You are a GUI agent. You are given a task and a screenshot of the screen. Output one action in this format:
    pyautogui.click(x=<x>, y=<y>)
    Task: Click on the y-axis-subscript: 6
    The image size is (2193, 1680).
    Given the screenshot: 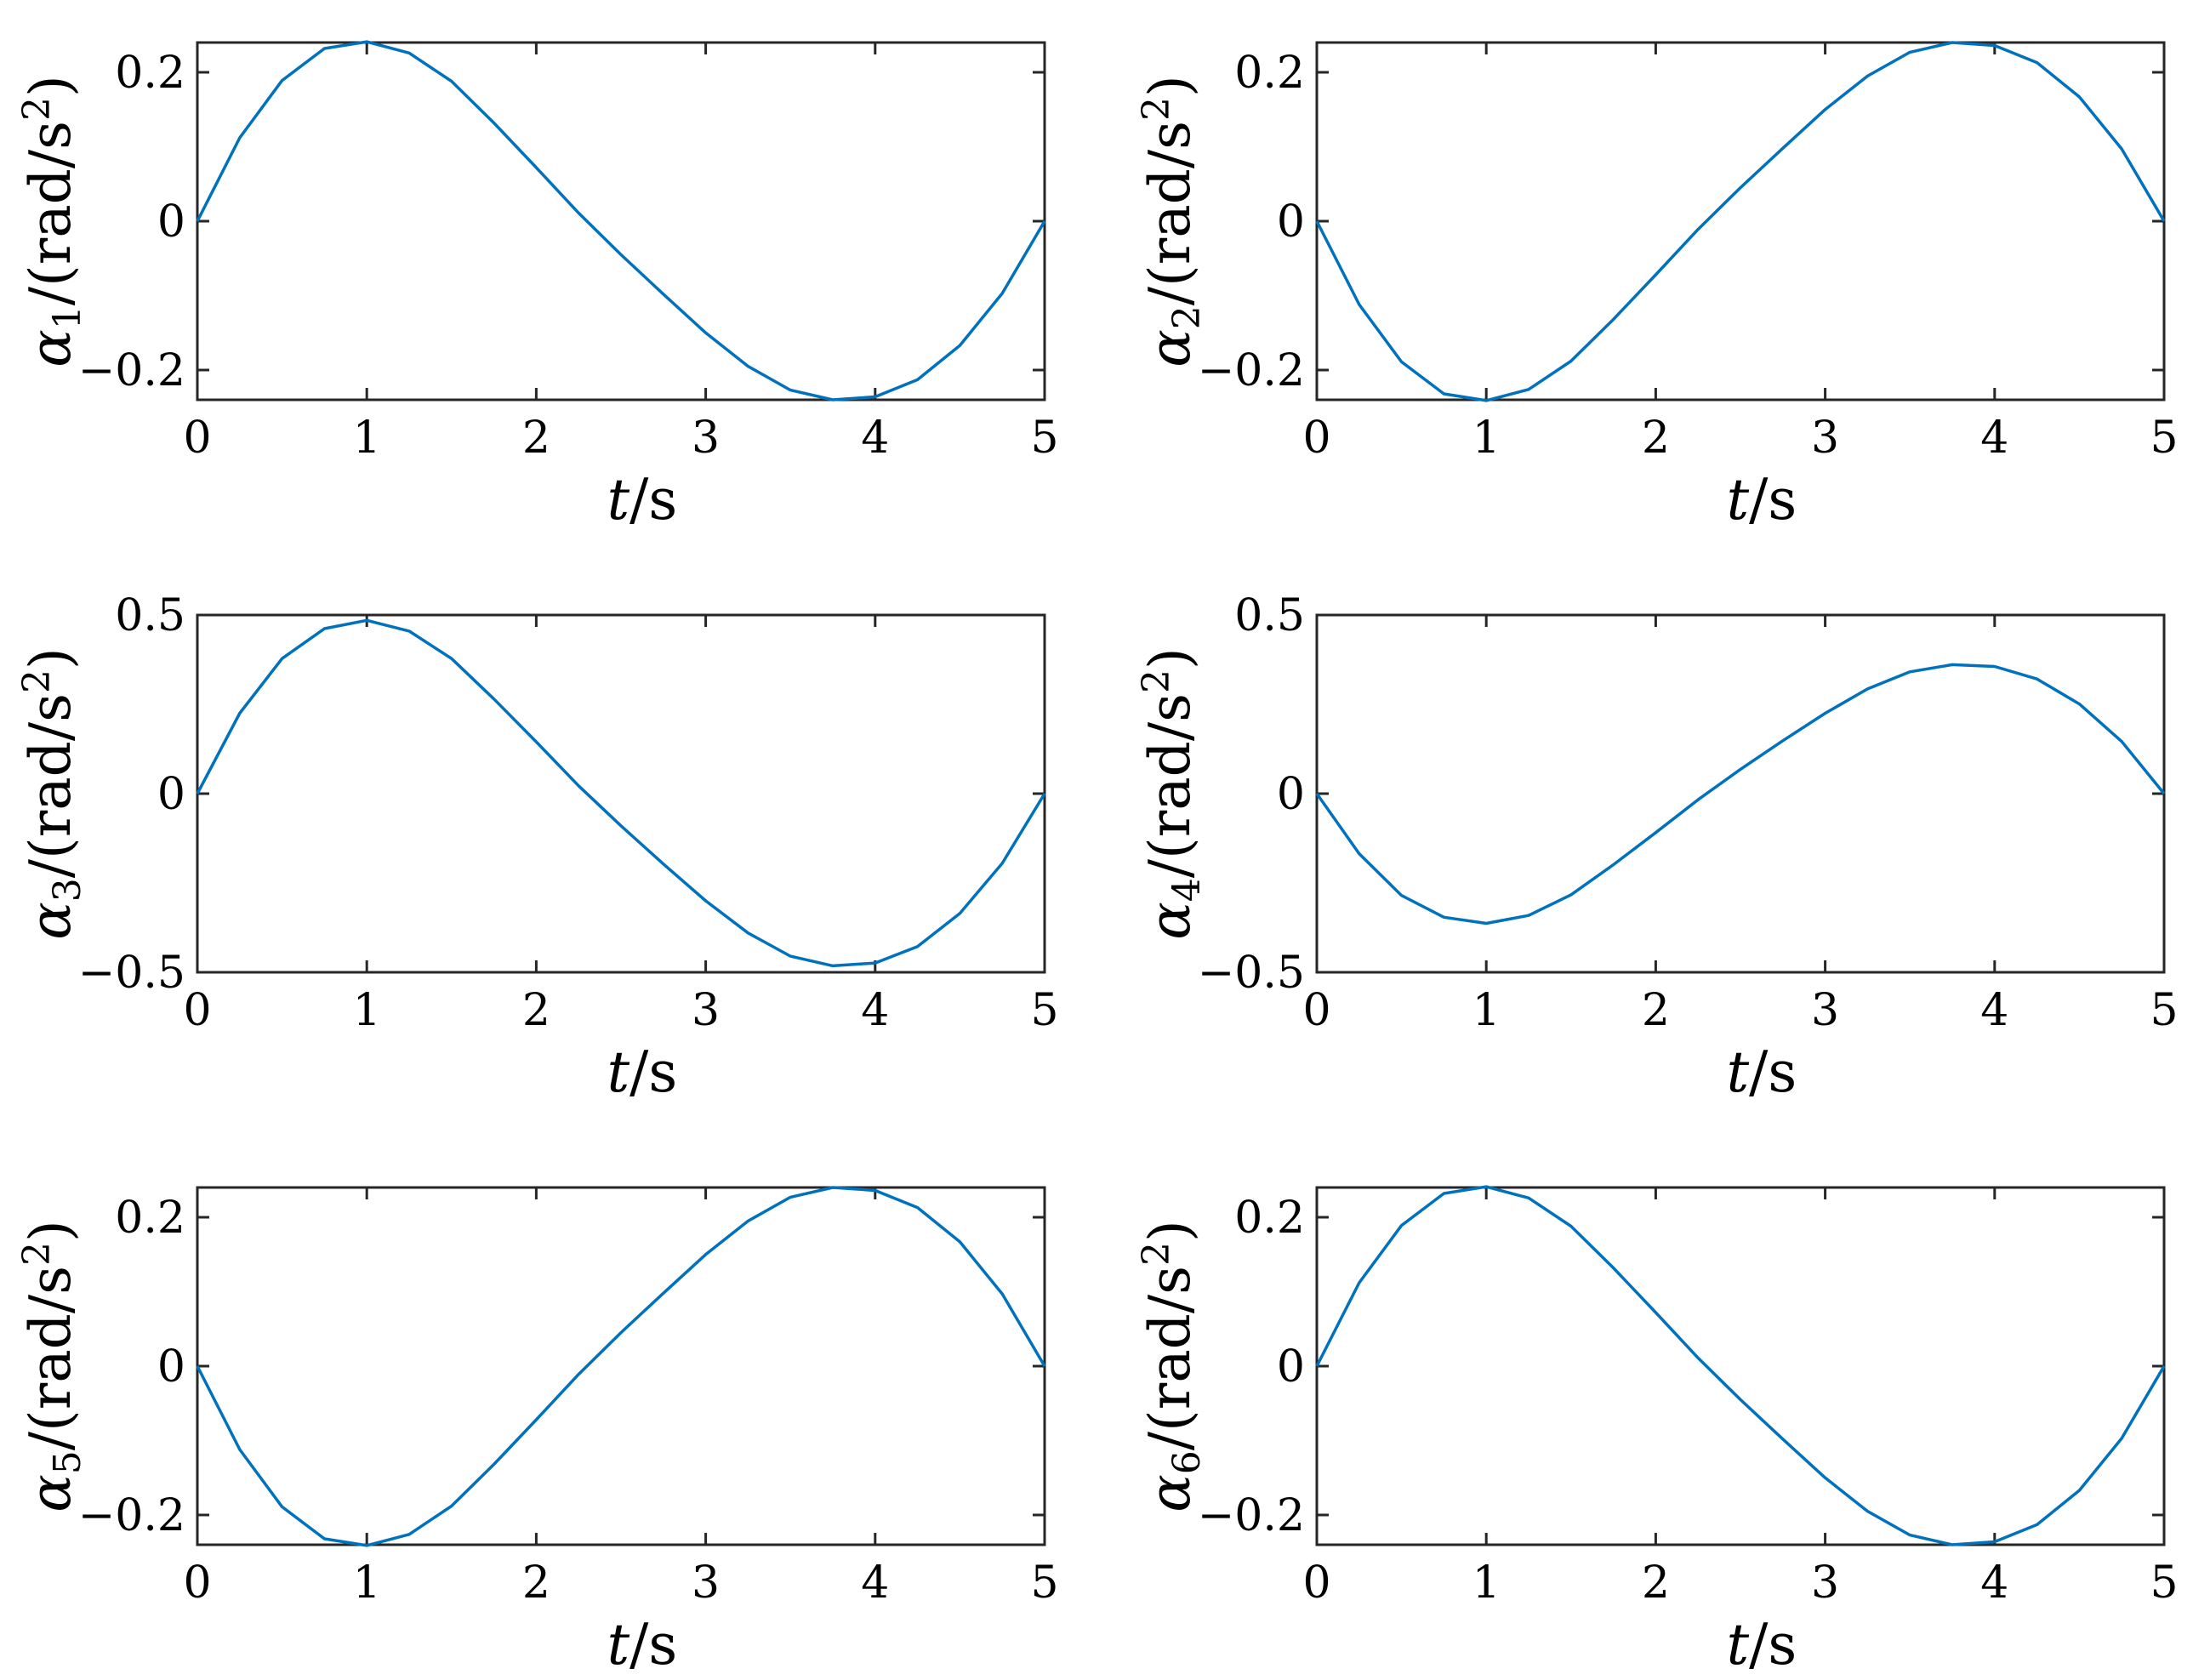 What is the action you would take?
    pyautogui.click(x=1187, y=1462)
    